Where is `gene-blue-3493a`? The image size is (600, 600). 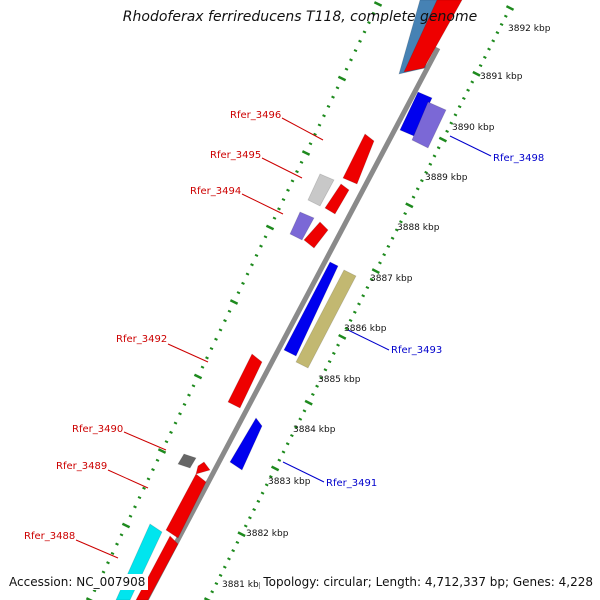 gene-blue-3493a is located at coordinates (311, 309).